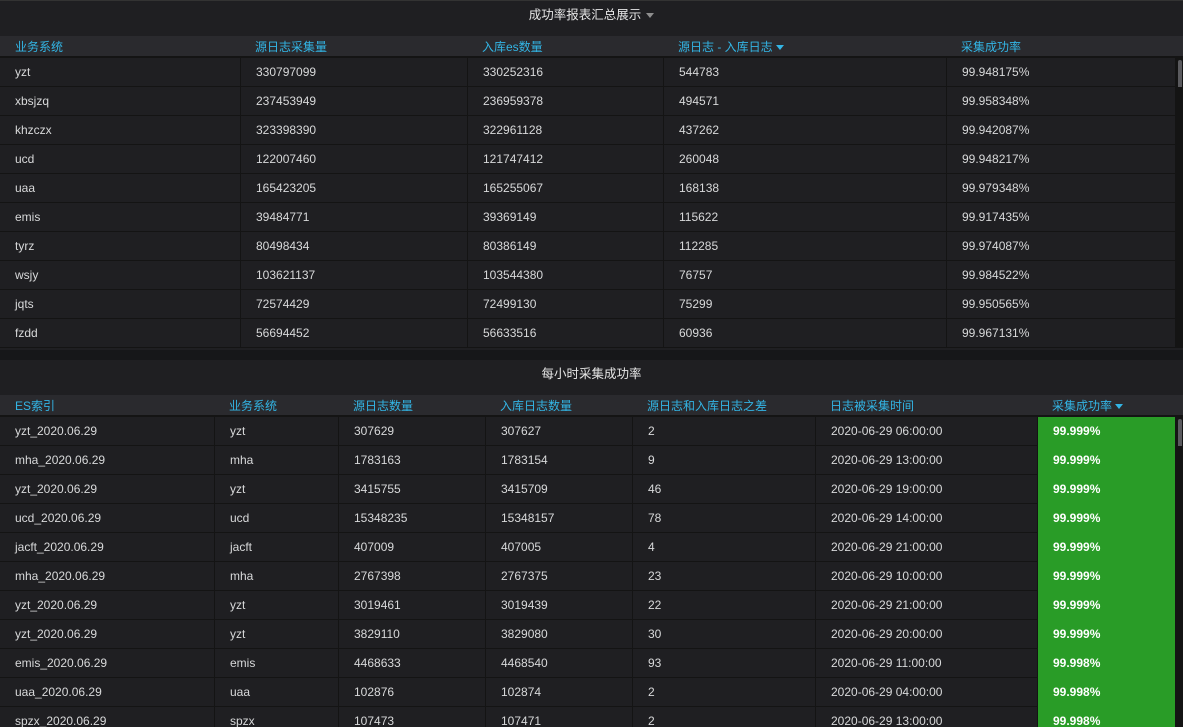  Describe the element at coordinates (25, 188) in the screenshot. I see `table-cell: uaa` at that location.